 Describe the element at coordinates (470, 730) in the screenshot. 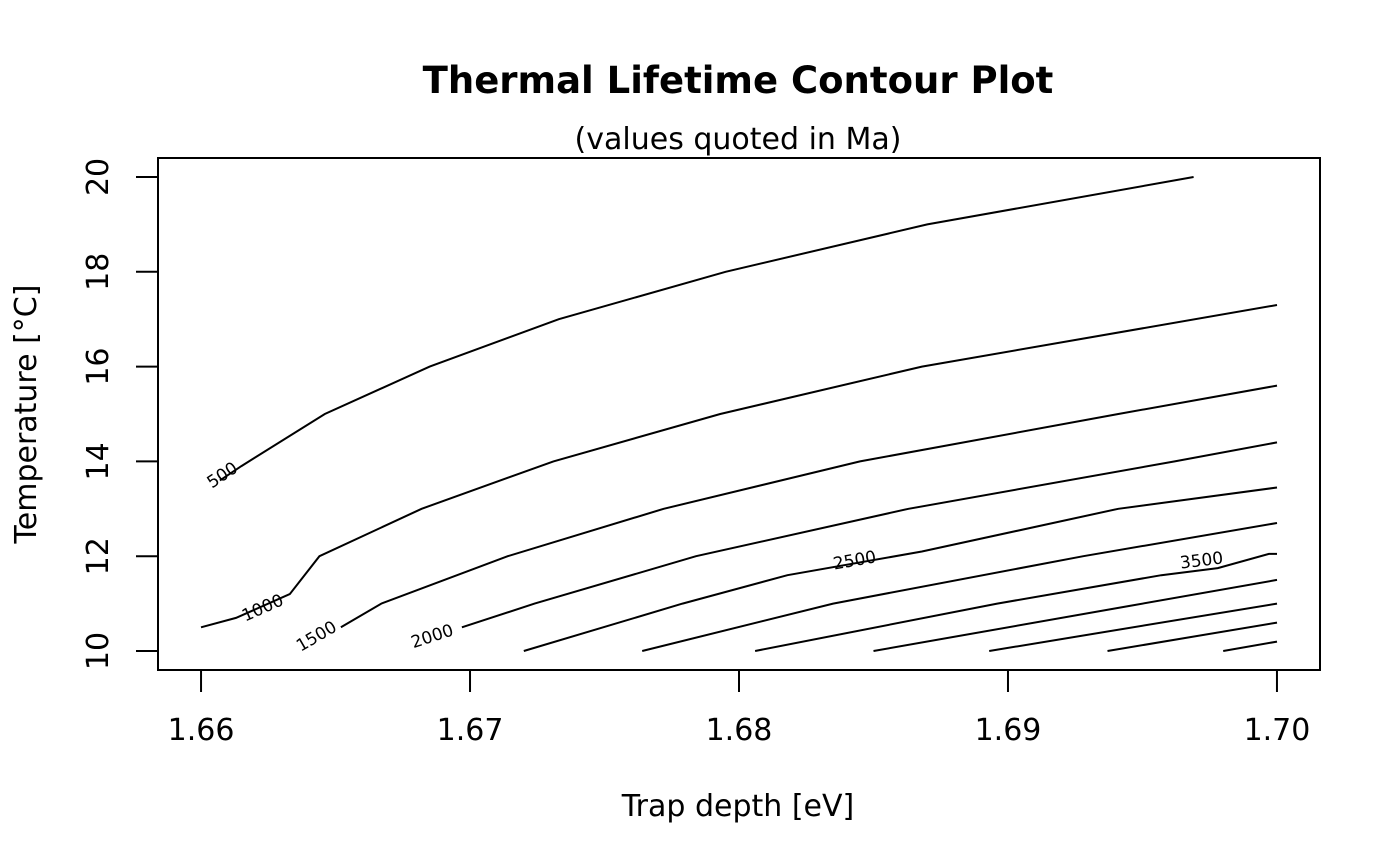

I see `x-tick-label: 1.67` at that location.